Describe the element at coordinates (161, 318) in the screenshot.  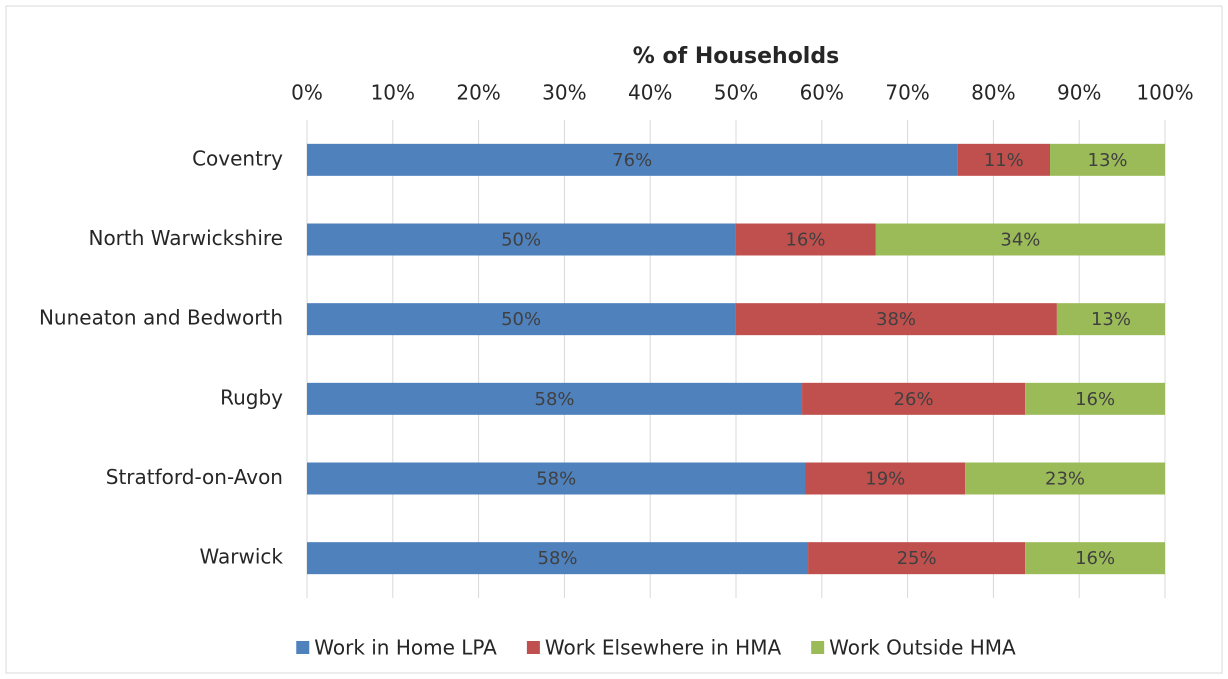
I see `y-tick-label: Nuneaton and Bedworth` at that location.